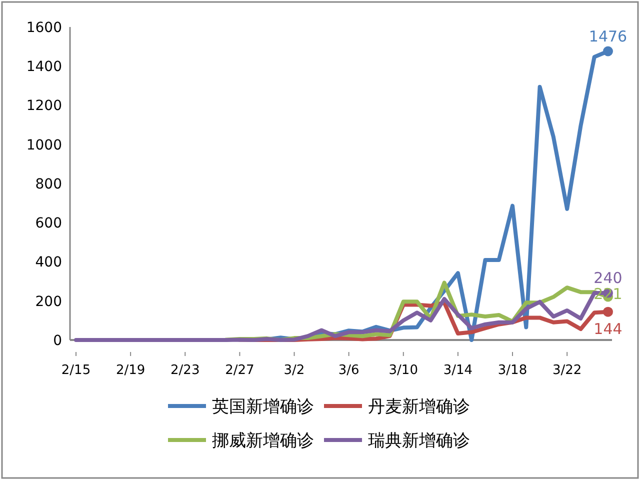 This screenshot has height=480, width=640. Describe the element at coordinates (294, 370) in the screenshot. I see `x-tick-label: 3/2` at that location.